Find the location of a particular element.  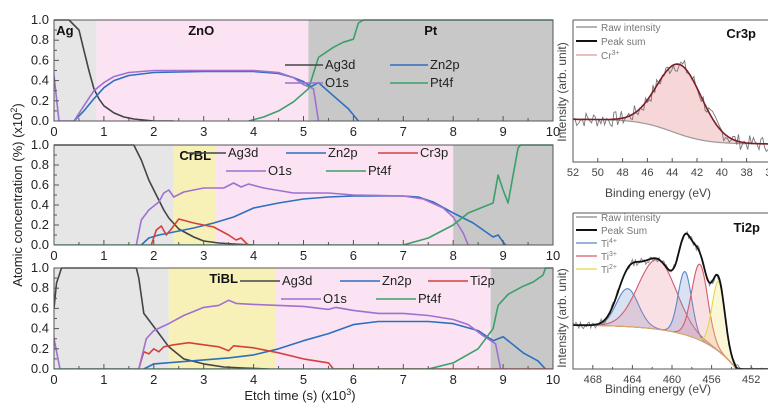

legend-label: Ti2+ is located at coordinates (609, 270).